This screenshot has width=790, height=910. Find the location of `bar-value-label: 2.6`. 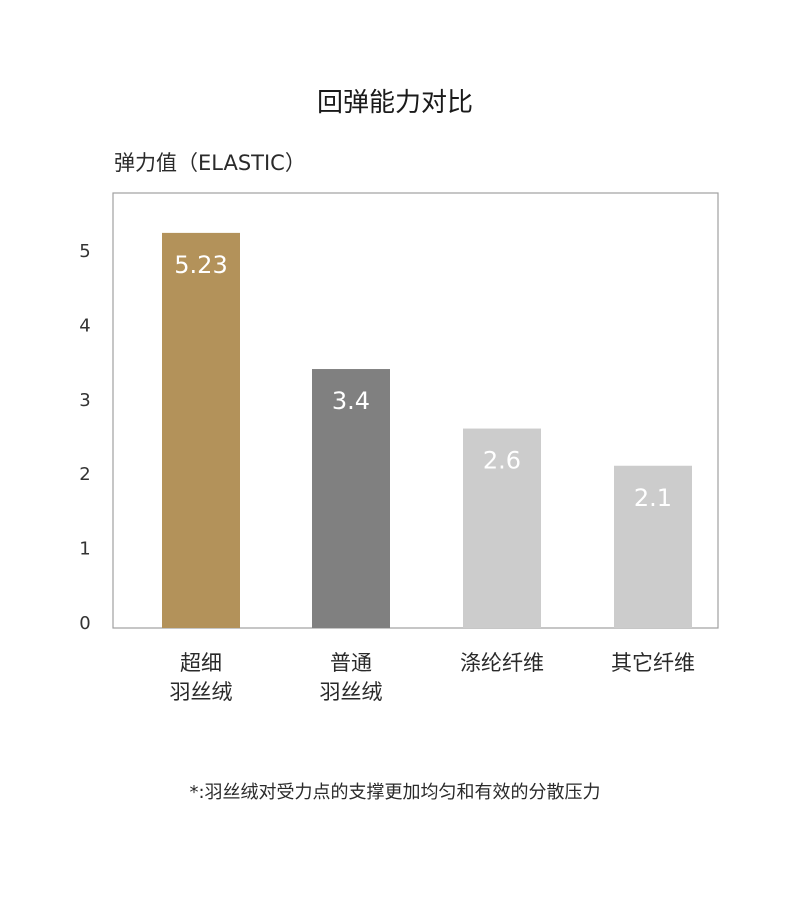

bar-value-label: 2.6 is located at coordinates (502, 461).